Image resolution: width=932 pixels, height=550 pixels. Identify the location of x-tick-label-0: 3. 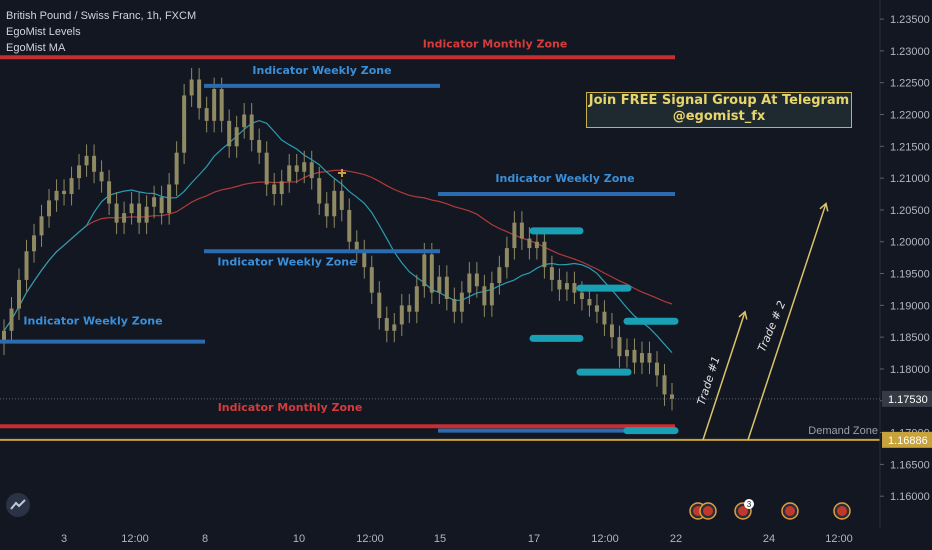
(64, 539).